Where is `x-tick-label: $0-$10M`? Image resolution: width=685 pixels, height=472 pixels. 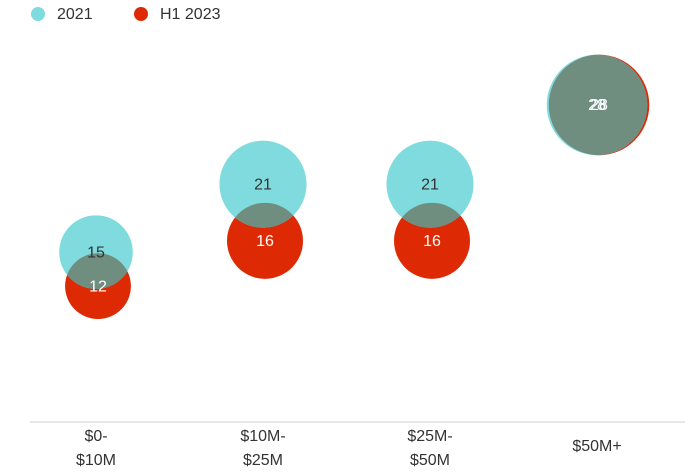
x-tick-label: $0-$10M is located at coordinates (96, 448).